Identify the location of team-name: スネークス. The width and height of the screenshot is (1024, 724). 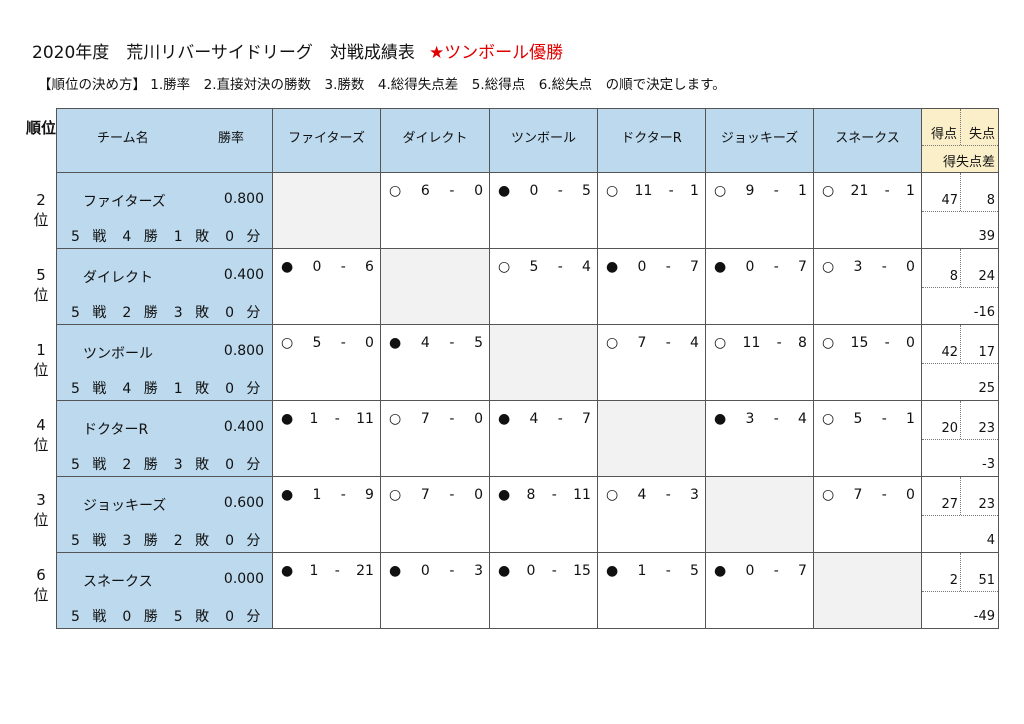
(118, 582).